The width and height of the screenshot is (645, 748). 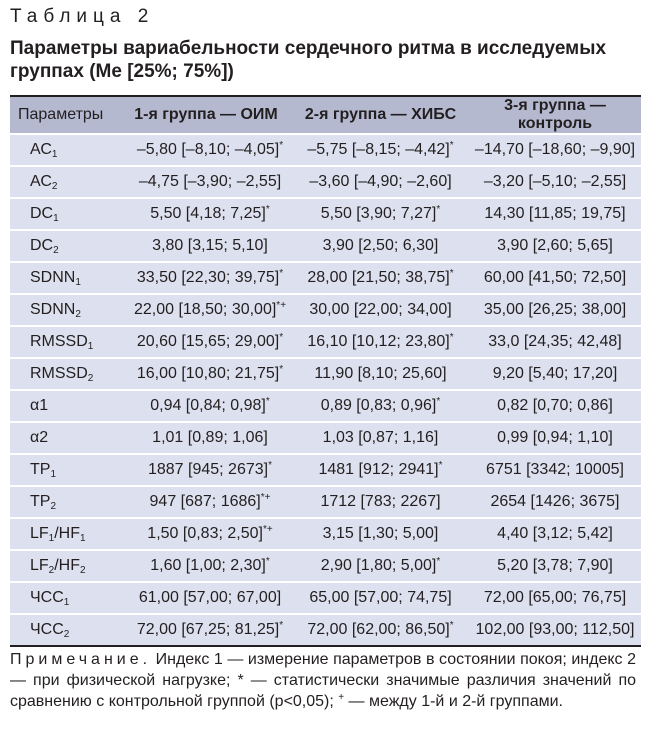 What do you see at coordinates (380, 182) in the screenshot?
I see `group-2-value-cell: –3,60 [–4,90; –2,60]` at bounding box center [380, 182].